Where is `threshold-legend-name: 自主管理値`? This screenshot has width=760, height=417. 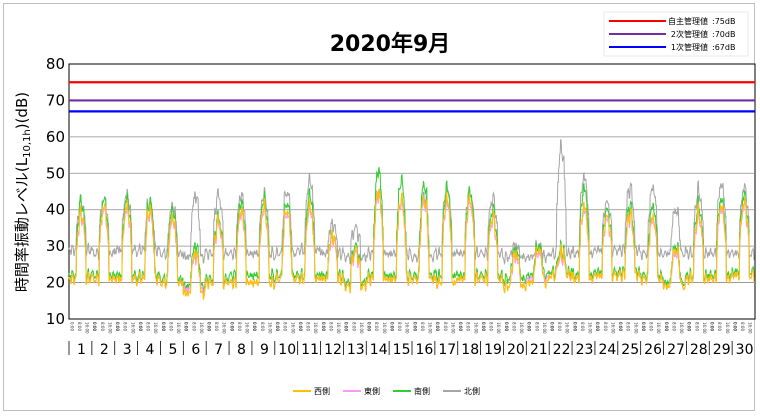
threshold-legend-name: 自主管理値 is located at coordinates (688, 21).